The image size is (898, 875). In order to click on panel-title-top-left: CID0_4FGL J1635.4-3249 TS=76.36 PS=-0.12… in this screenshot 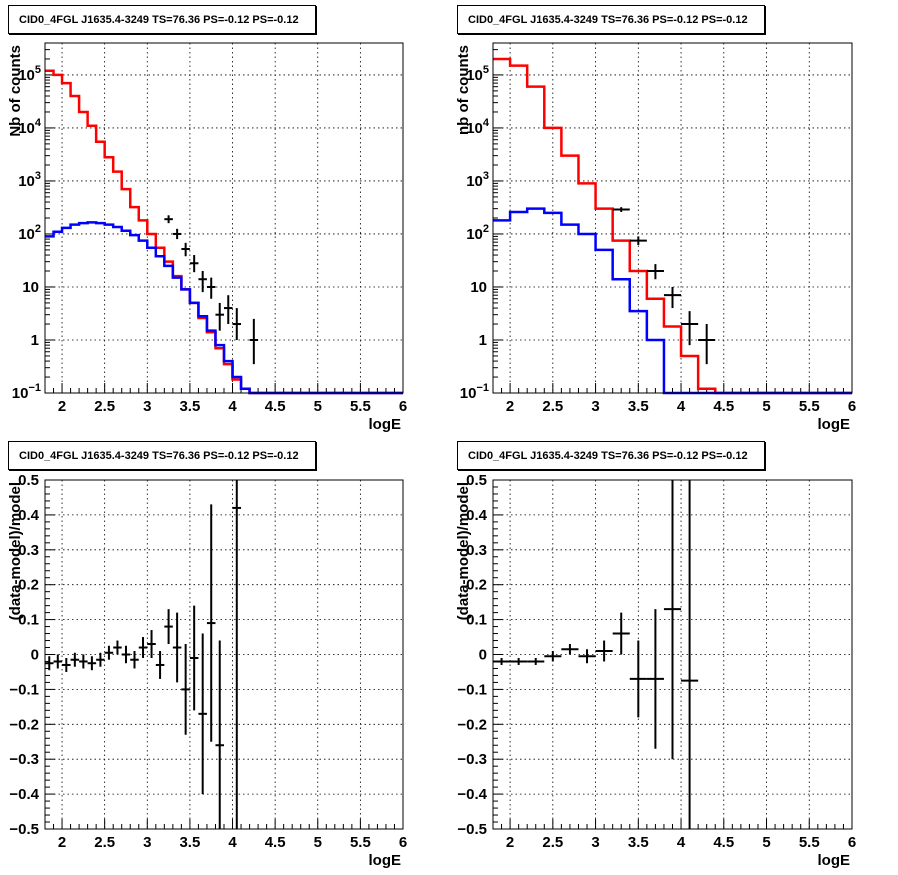, I will do `click(162, 19)`.